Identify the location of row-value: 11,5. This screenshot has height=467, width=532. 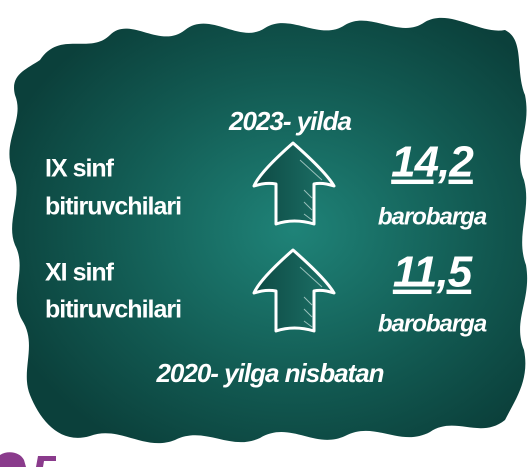
(433, 272).